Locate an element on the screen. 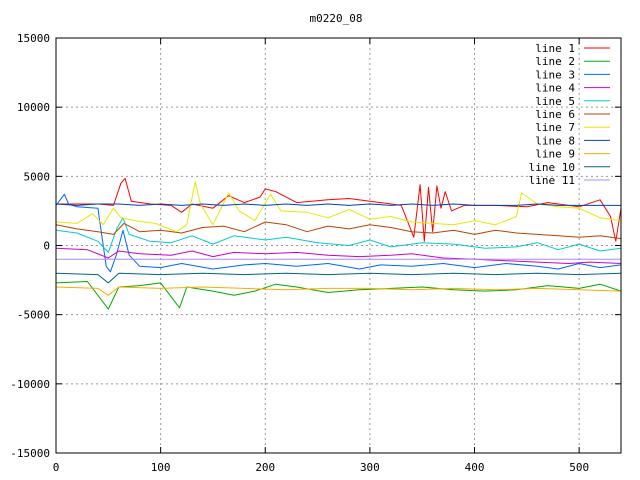 This screenshot has height=480, width=640. y-tick-label: 0 is located at coordinates (46, 246).